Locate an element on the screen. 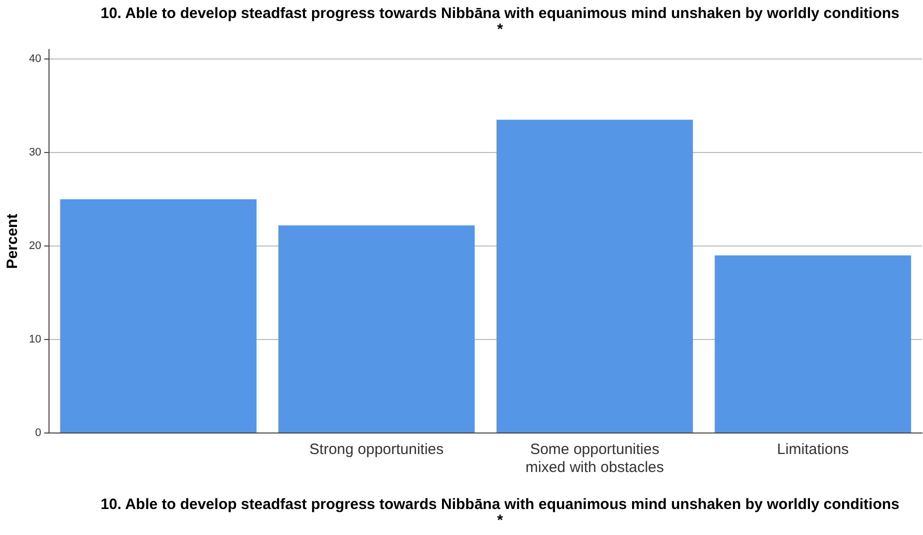 This screenshot has width=923, height=535. x-tick-label: Some opportunities mixed with obstacles is located at coordinates (595, 458).